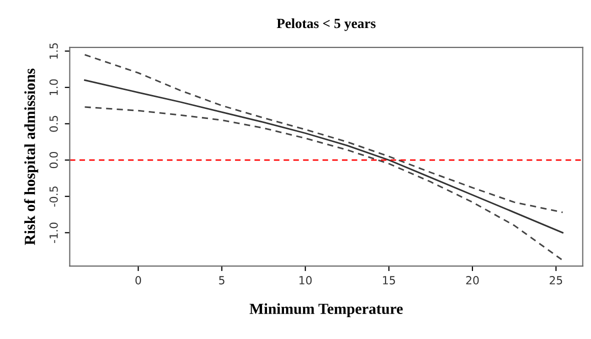  I want to click on y-tick-label: 0.5, so click(53, 124).